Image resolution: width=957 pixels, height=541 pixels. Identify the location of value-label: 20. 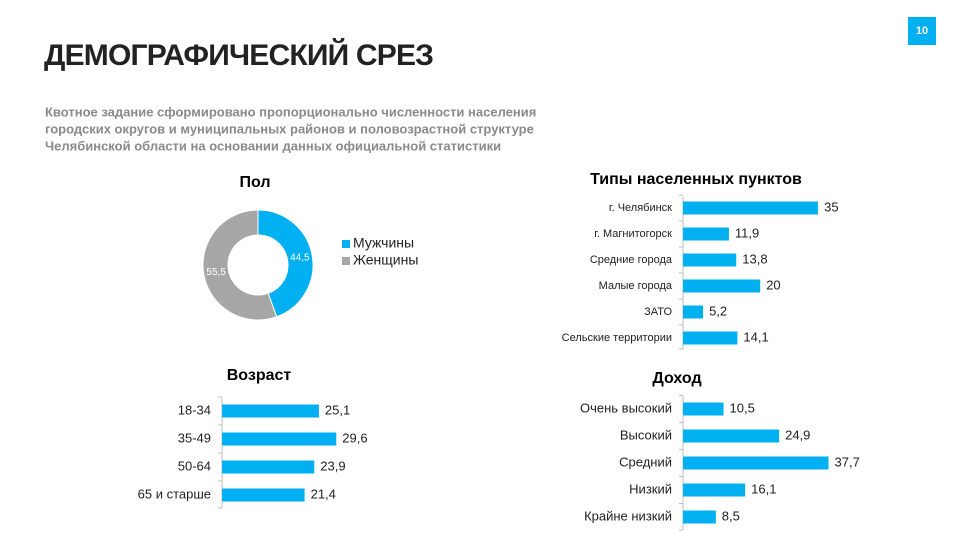
(773, 284).